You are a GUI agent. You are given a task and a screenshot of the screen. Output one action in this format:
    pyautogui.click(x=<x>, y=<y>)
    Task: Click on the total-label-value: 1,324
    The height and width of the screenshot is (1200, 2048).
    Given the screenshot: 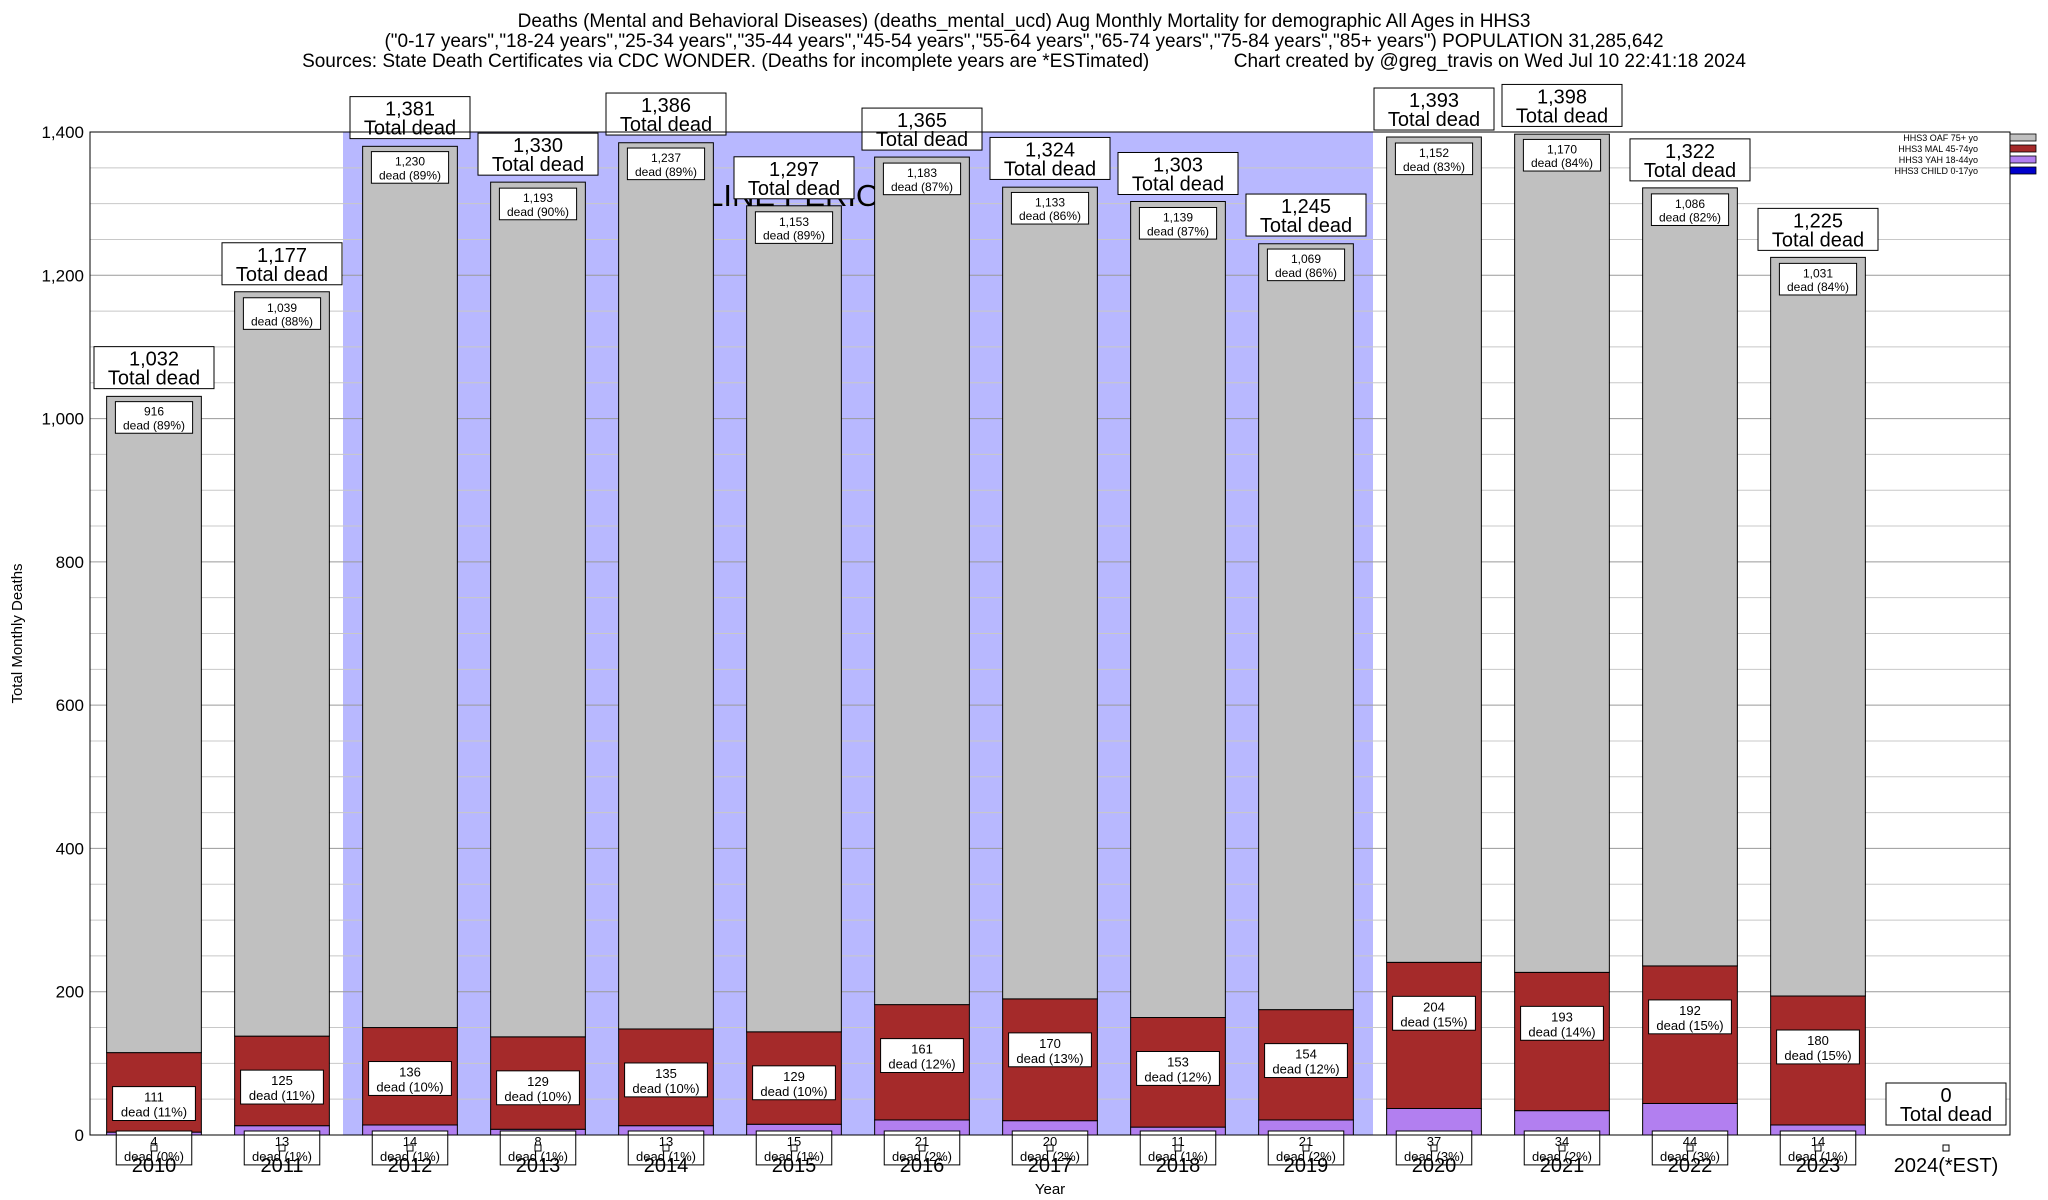 What is the action you would take?
    pyautogui.click(x=1050, y=150)
    